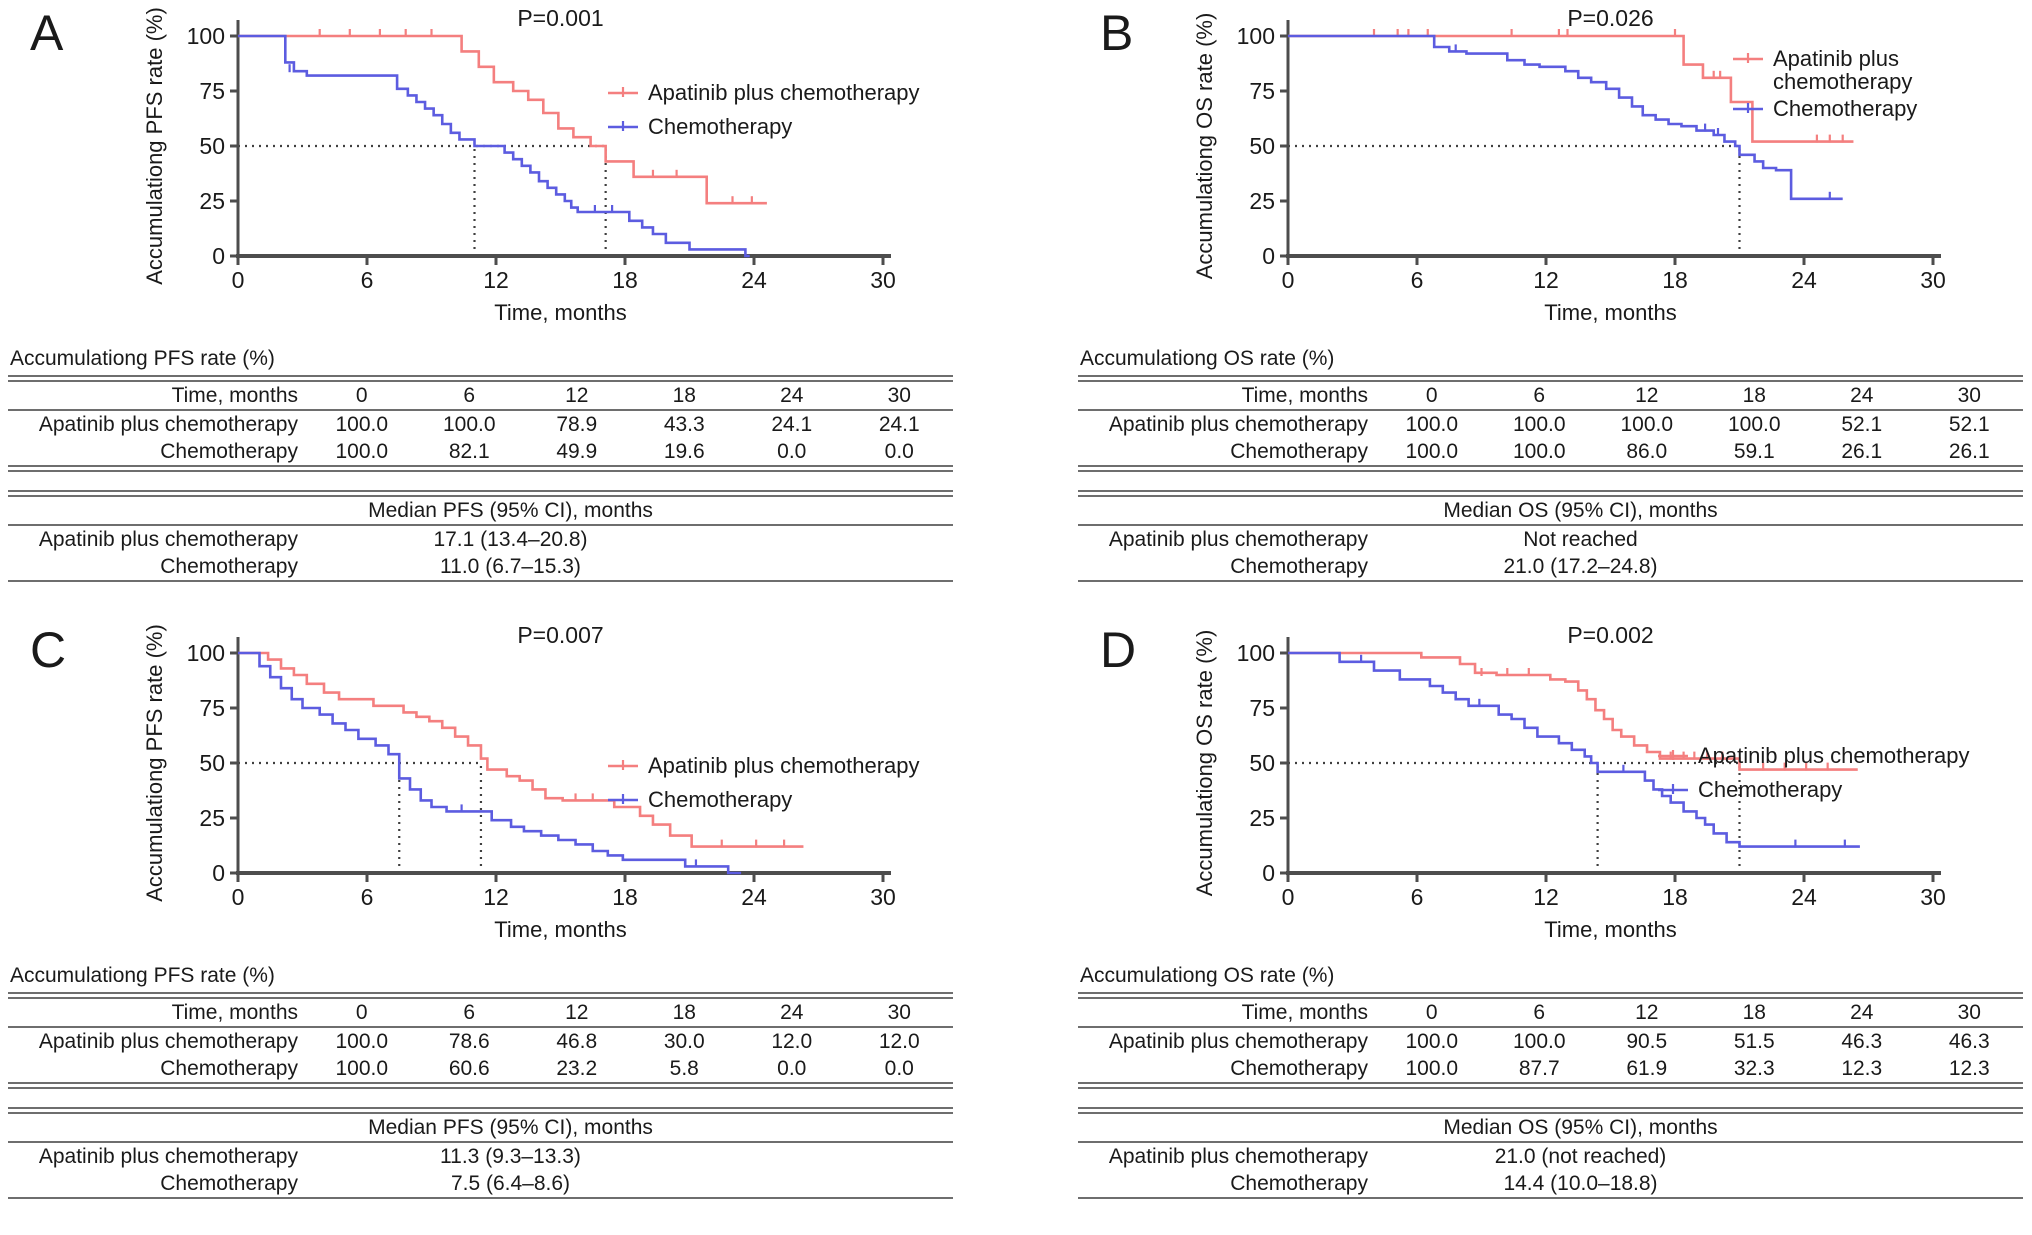 The height and width of the screenshot is (1235, 2032). What do you see at coordinates (1770, 789) in the screenshot?
I see `legend-label: Chemotherapy` at bounding box center [1770, 789].